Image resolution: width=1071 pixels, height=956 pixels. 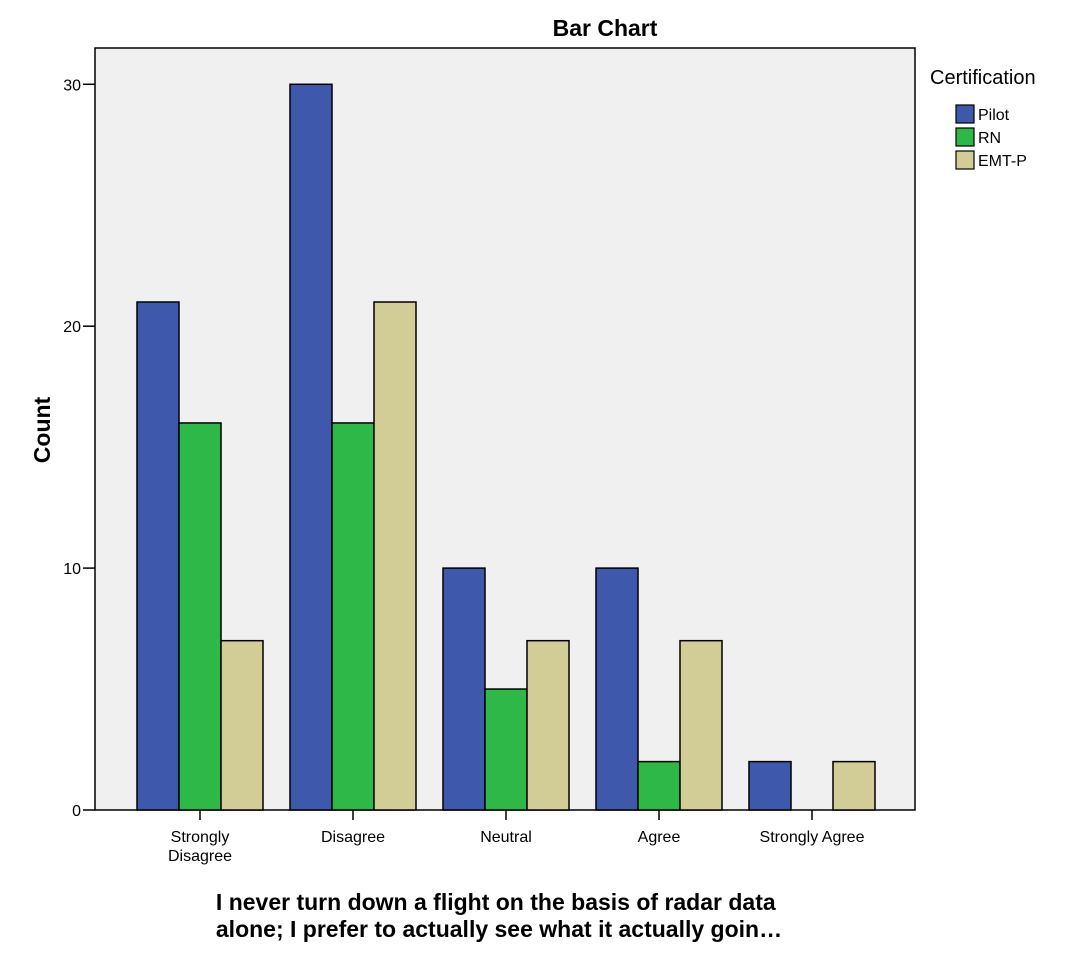 I want to click on legend-swatch-emt-p, so click(x=965, y=160).